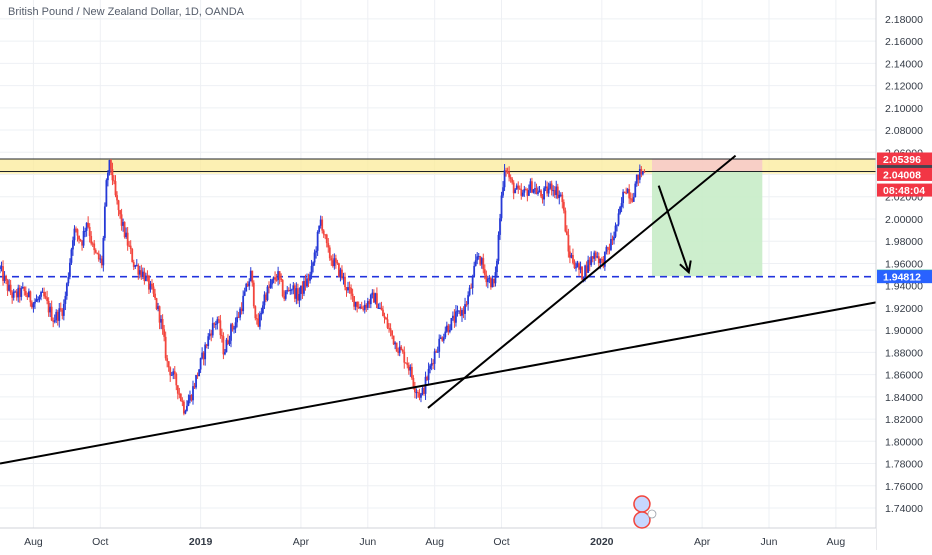 The height and width of the screenshot is (555, 932). Describe the element at coordinates (685, 267) in the screenshot. I see `down-arrow-head` at that location.